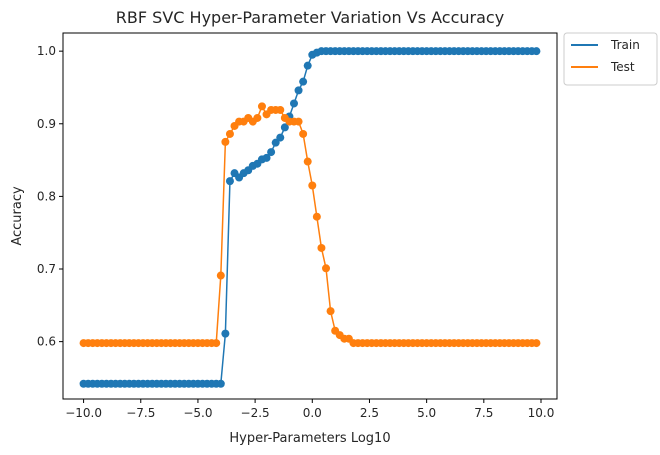  What do you see at coordinates (46, 124) in the screenshot?
I see `y-tick-label: 0.9` at bounding box center [46, 124].